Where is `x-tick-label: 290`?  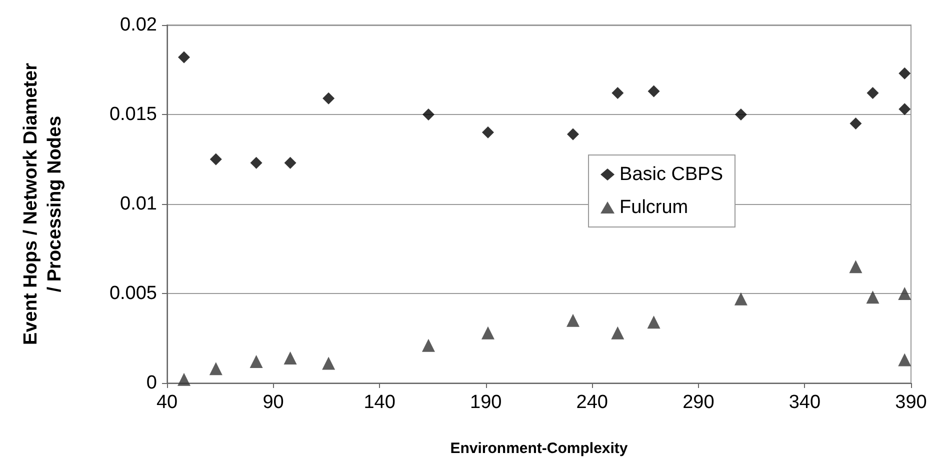 x-tick-label: 290 is located at coordinates (698, 402).